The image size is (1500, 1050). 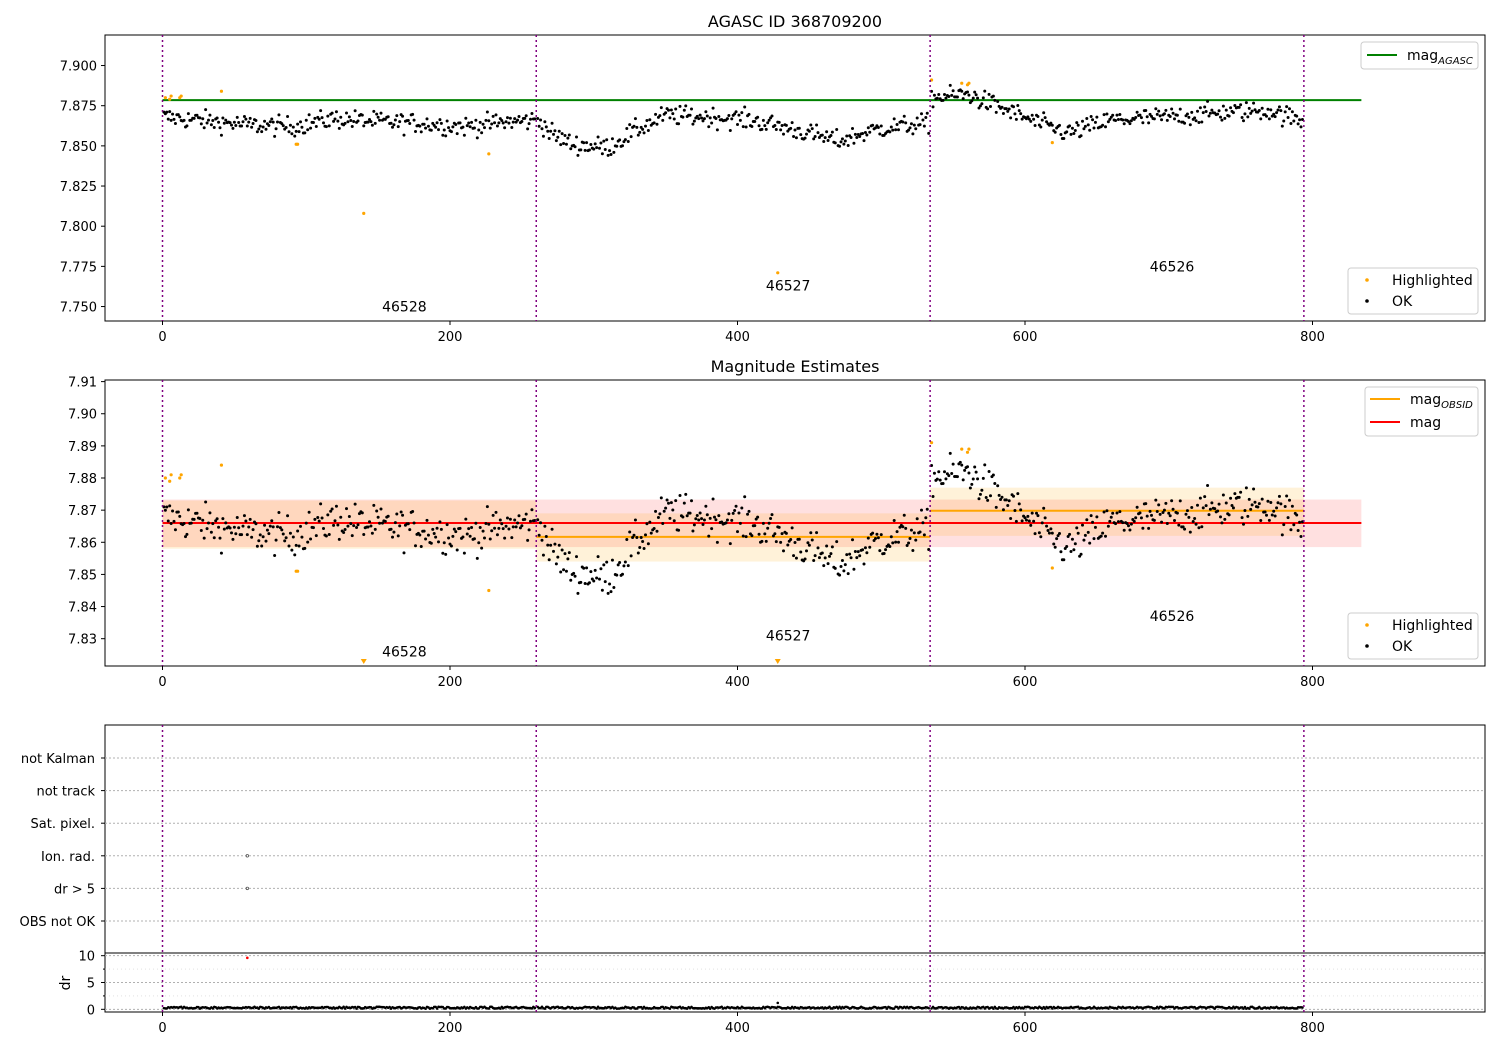 What do you see at coordinates (642, 1008) in the screenshot?
I see `dr-point` at bounding box center [642, 1008].